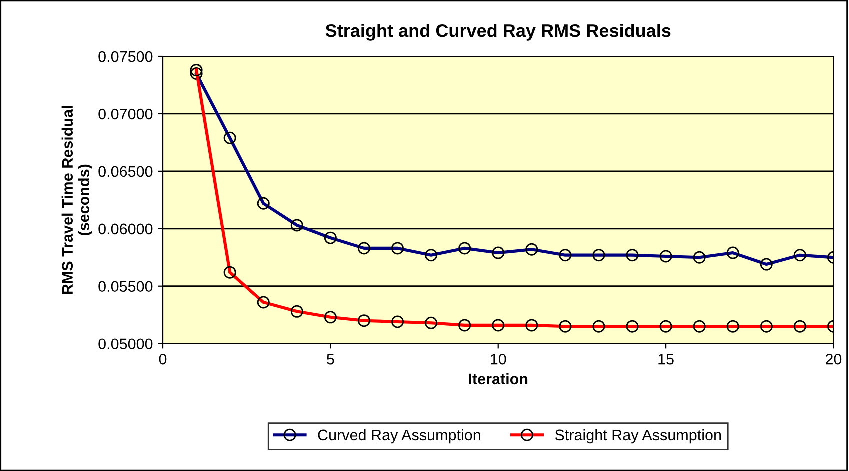 This screenshot has width=849, height=471. Describe the element at coordinates (125, 56) in the screenshot. I see `y-tick-label: 0.07500` at that location.